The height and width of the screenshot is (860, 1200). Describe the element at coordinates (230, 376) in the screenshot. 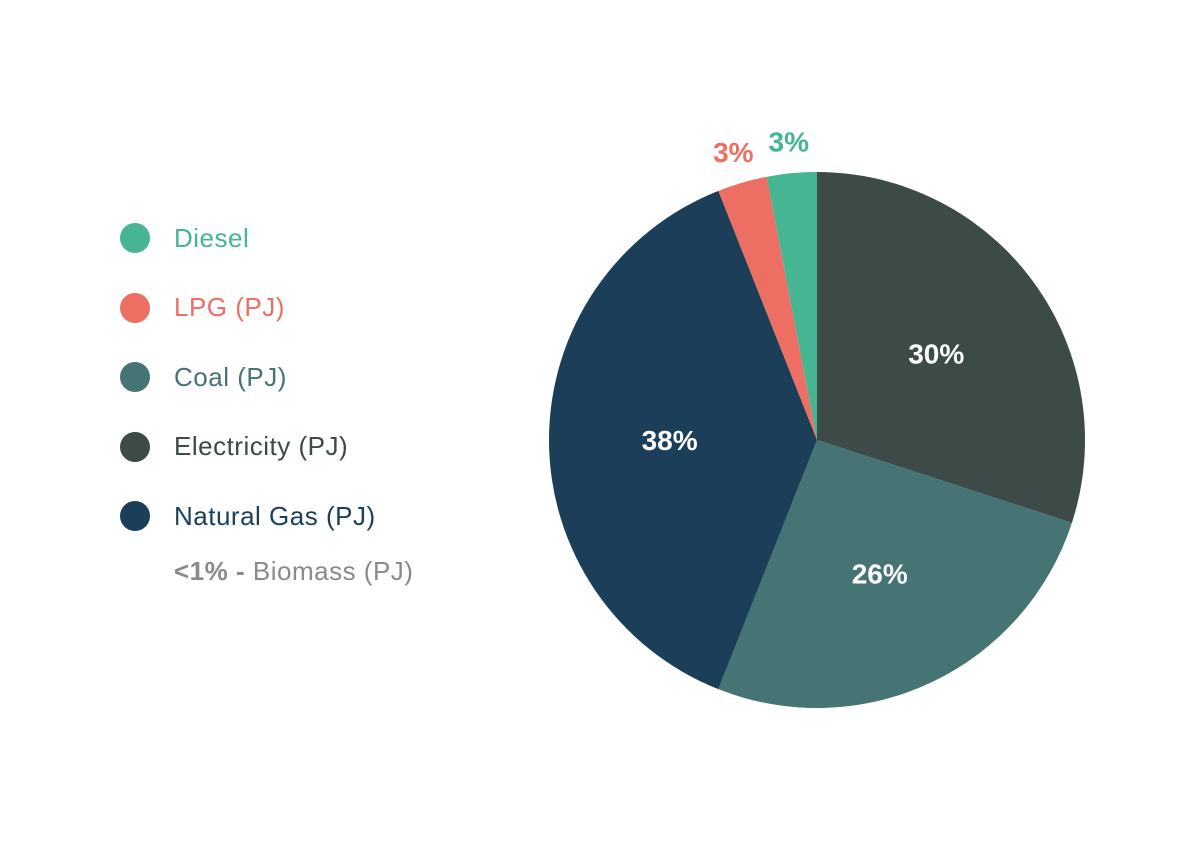

I see `legend-label-coal: Coal (PJ)` at that location.